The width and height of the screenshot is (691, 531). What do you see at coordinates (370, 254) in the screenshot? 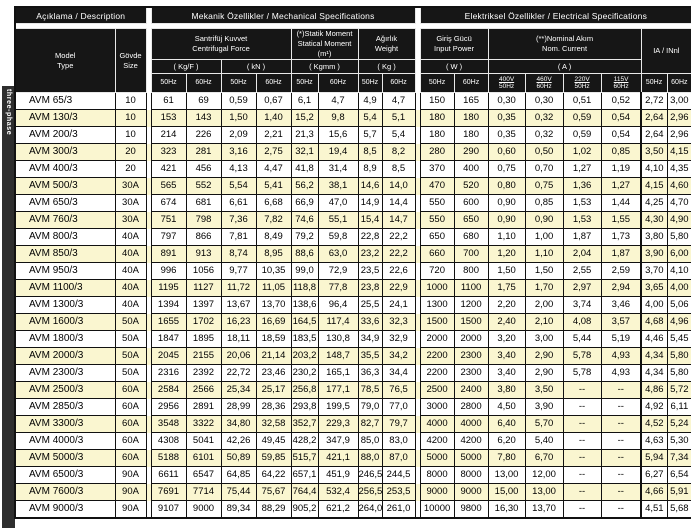
I see `value-cell: 23,2` at bounding box center [370, 254].